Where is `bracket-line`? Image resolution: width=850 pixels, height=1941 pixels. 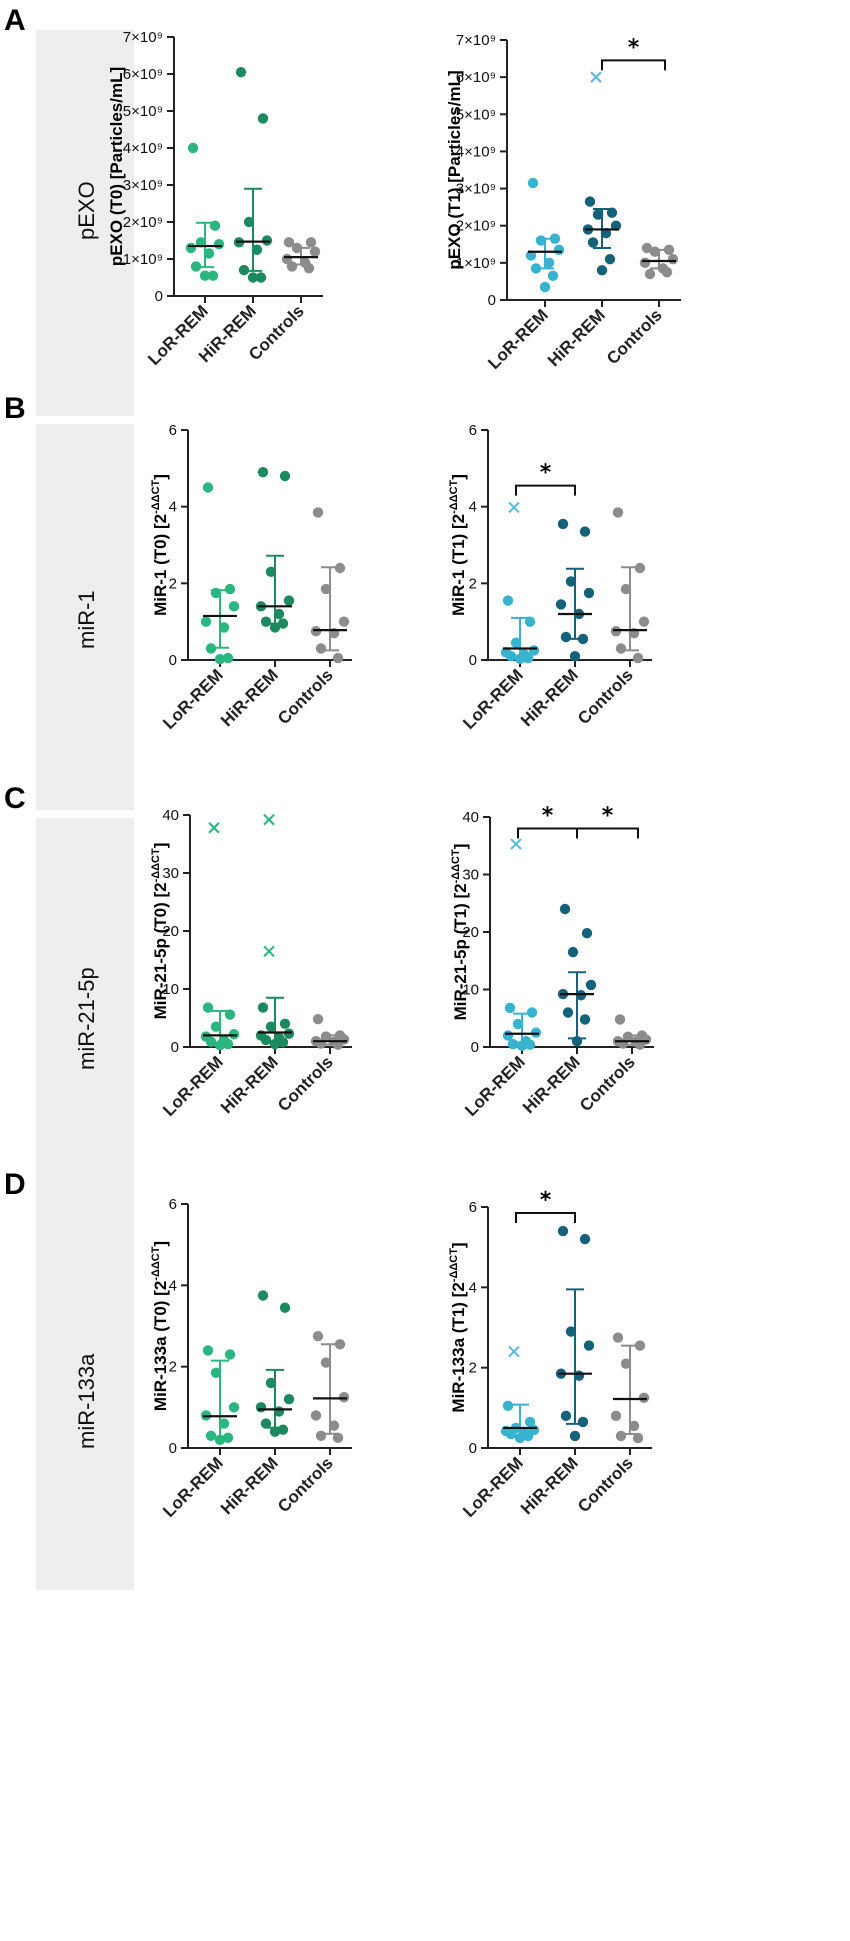
bracket-line is located at coordinates (633, 65).